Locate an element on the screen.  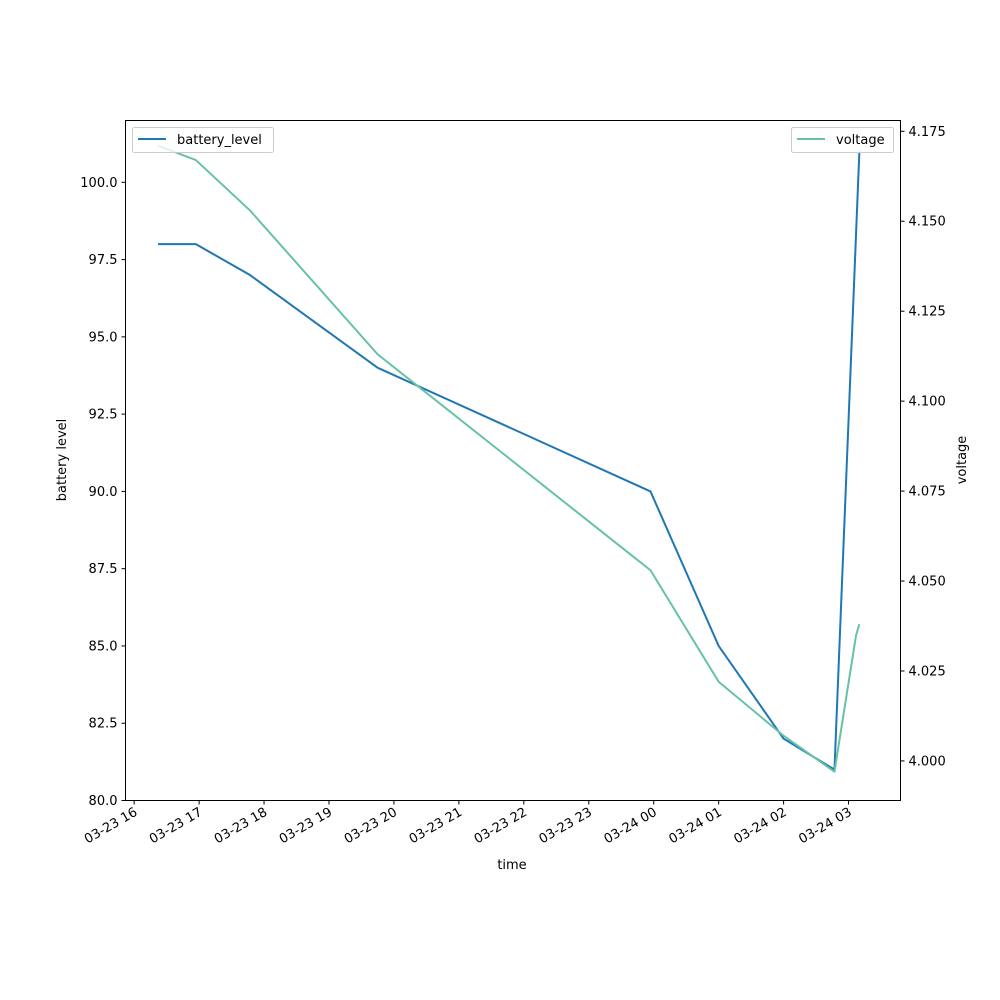
legend-right-box is located at coordinates (842, 140).